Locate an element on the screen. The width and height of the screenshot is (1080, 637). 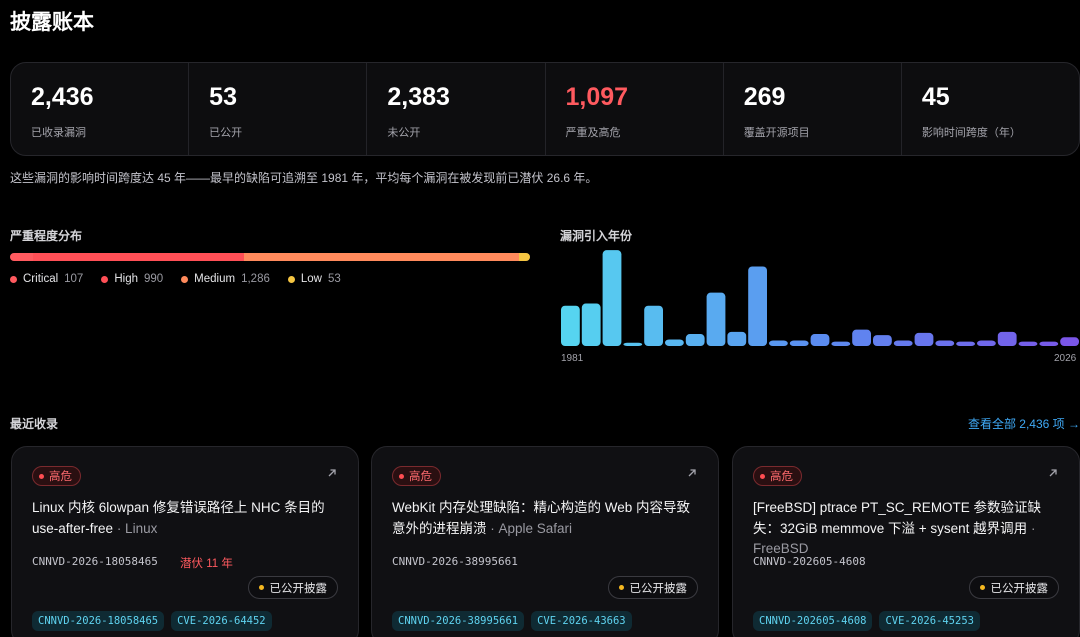
year-bar-chart is located at coordinates (820, 298).